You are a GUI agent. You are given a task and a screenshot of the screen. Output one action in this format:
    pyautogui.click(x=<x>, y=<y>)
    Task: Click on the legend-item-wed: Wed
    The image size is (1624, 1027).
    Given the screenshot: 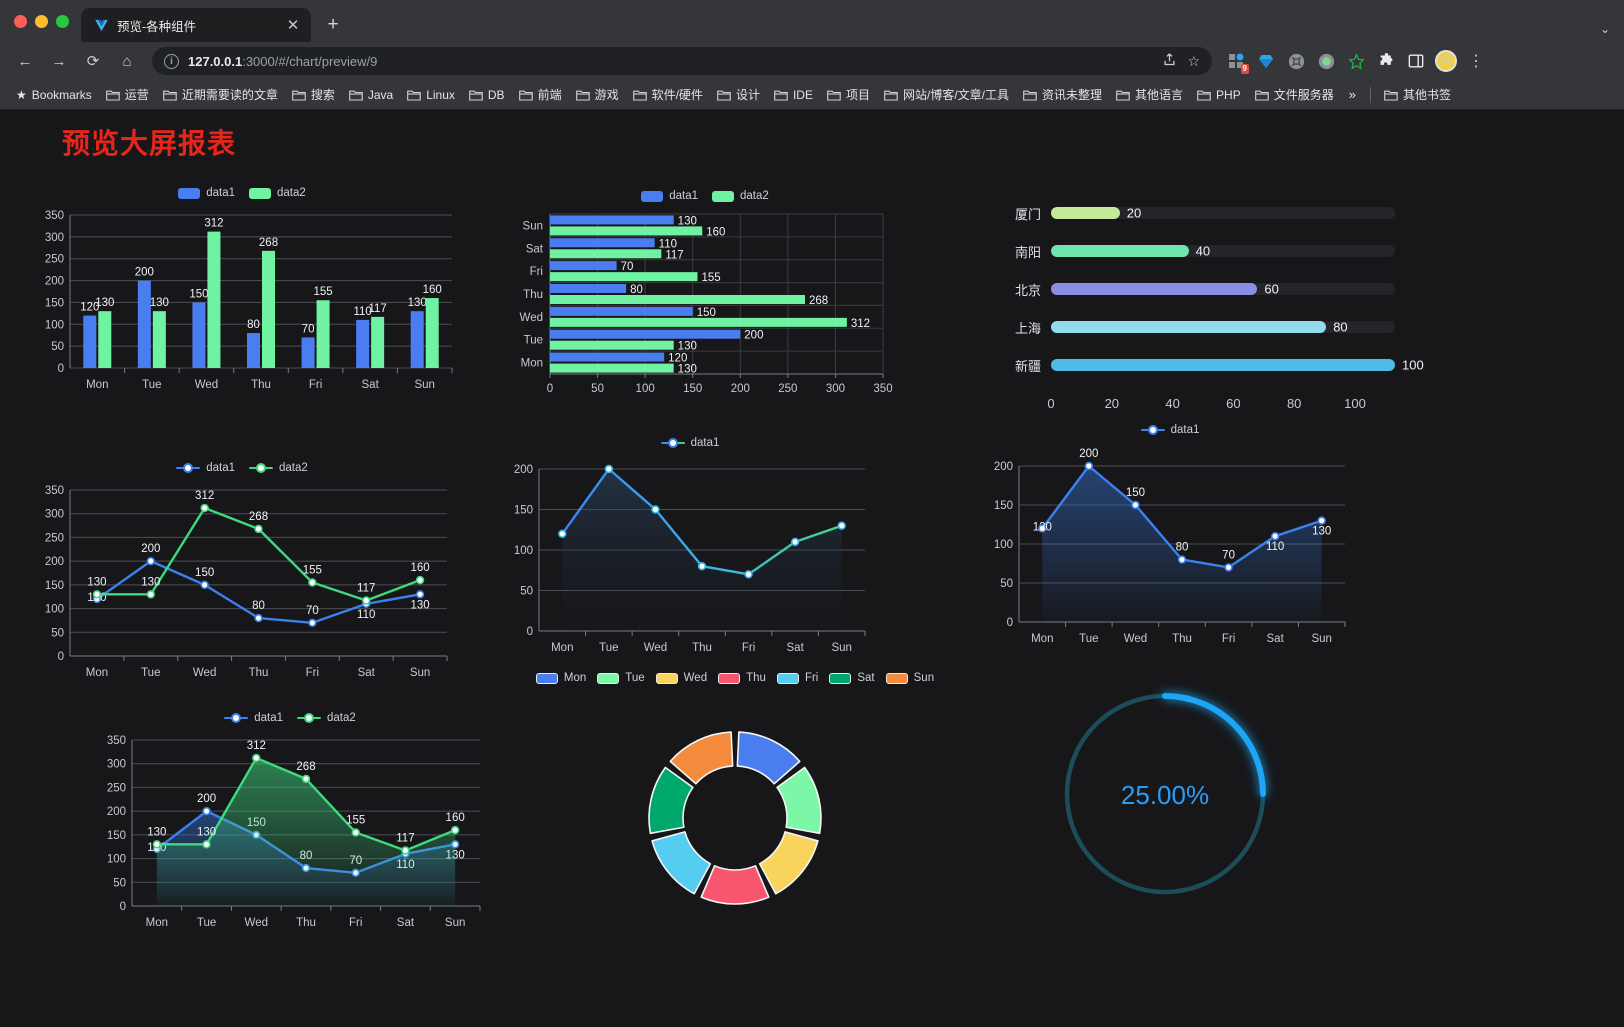 What is the action you would take?
    pyautogui.click(x=681, y=678)
    